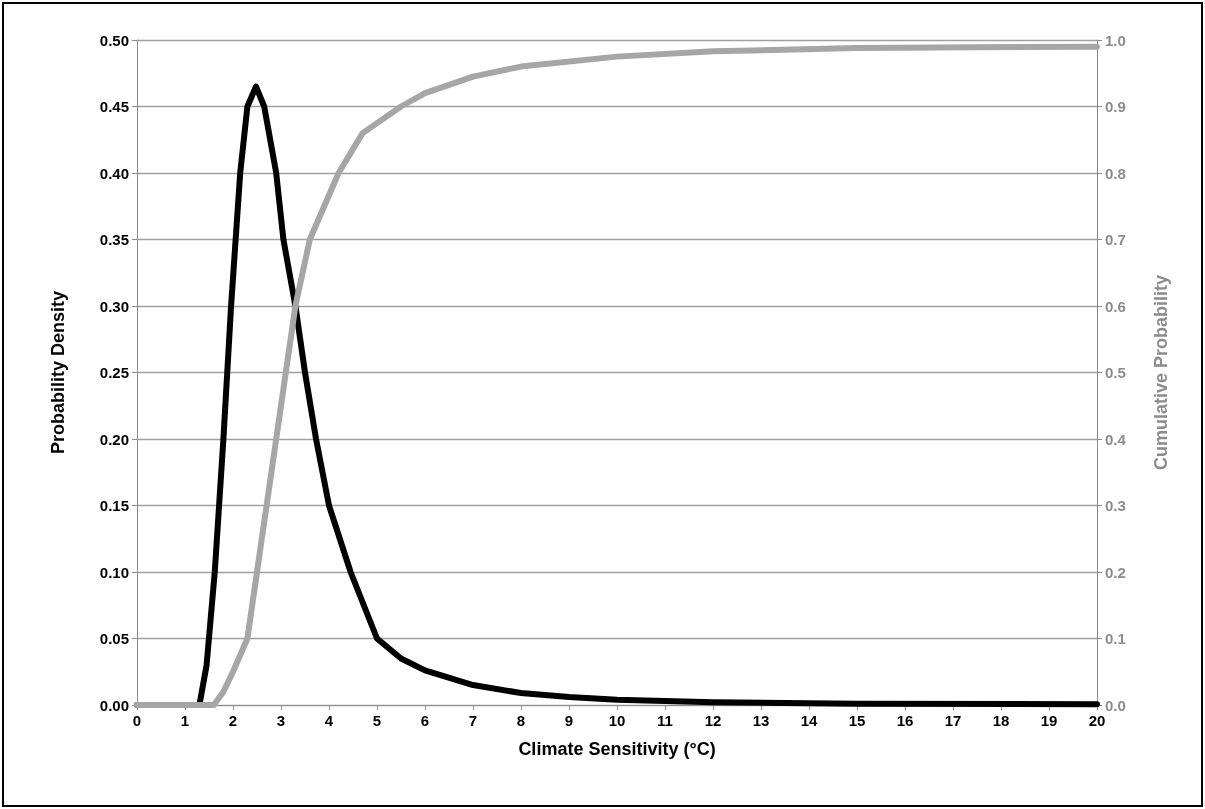  I want to click on y2-tick-label: 0.0, so click(1115, 705).